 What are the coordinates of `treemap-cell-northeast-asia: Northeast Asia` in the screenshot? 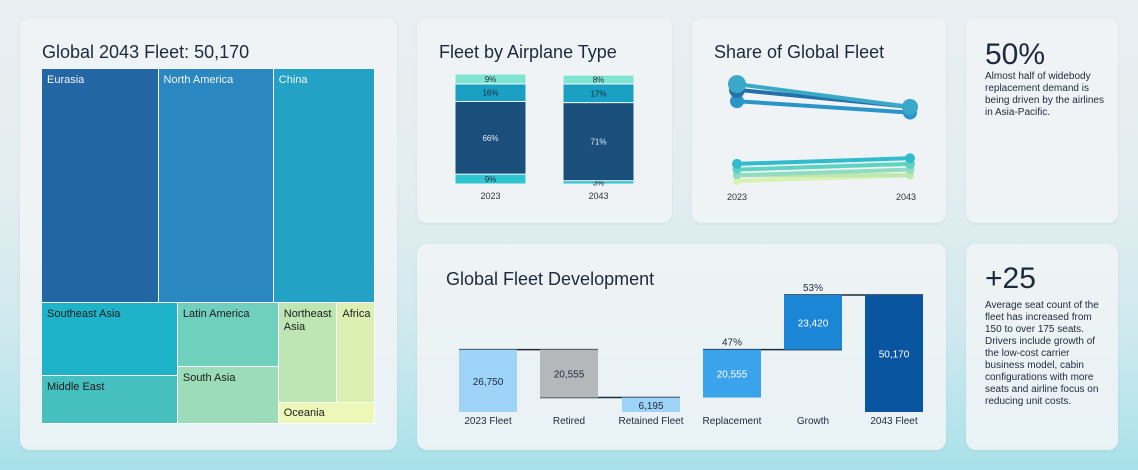 It's located at (308, 353).